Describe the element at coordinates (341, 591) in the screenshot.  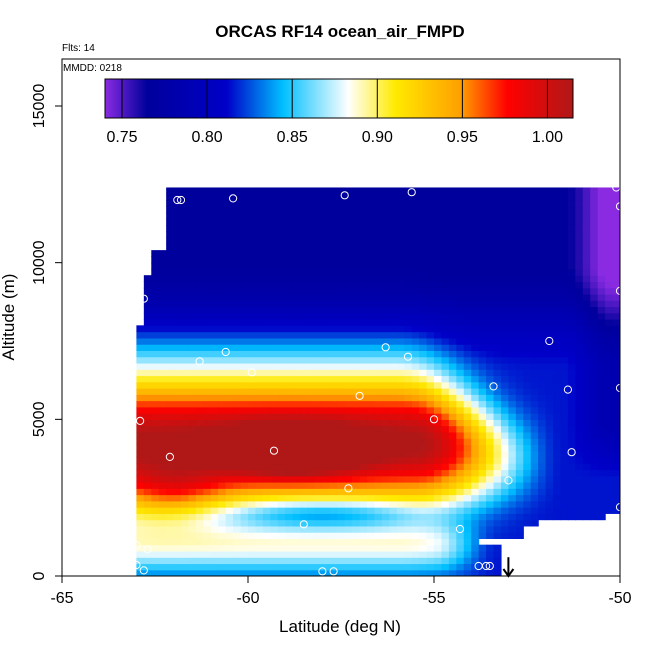
I see `x-axis: -65 -60 -55 -50` at that location.